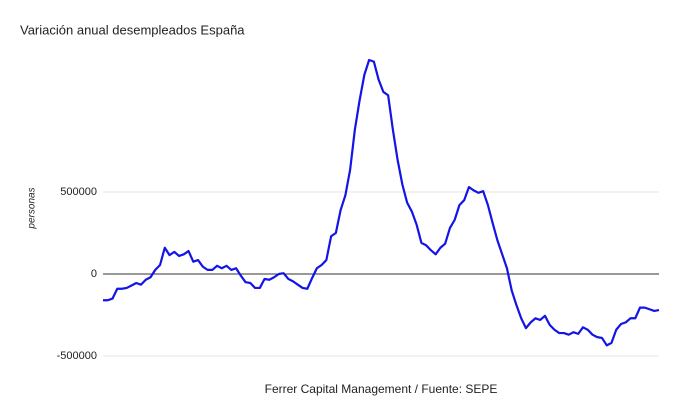 This screenshot has height=420, width=680. I want to click on chart-title: Variación anual desempleados España, so click(132, 29).